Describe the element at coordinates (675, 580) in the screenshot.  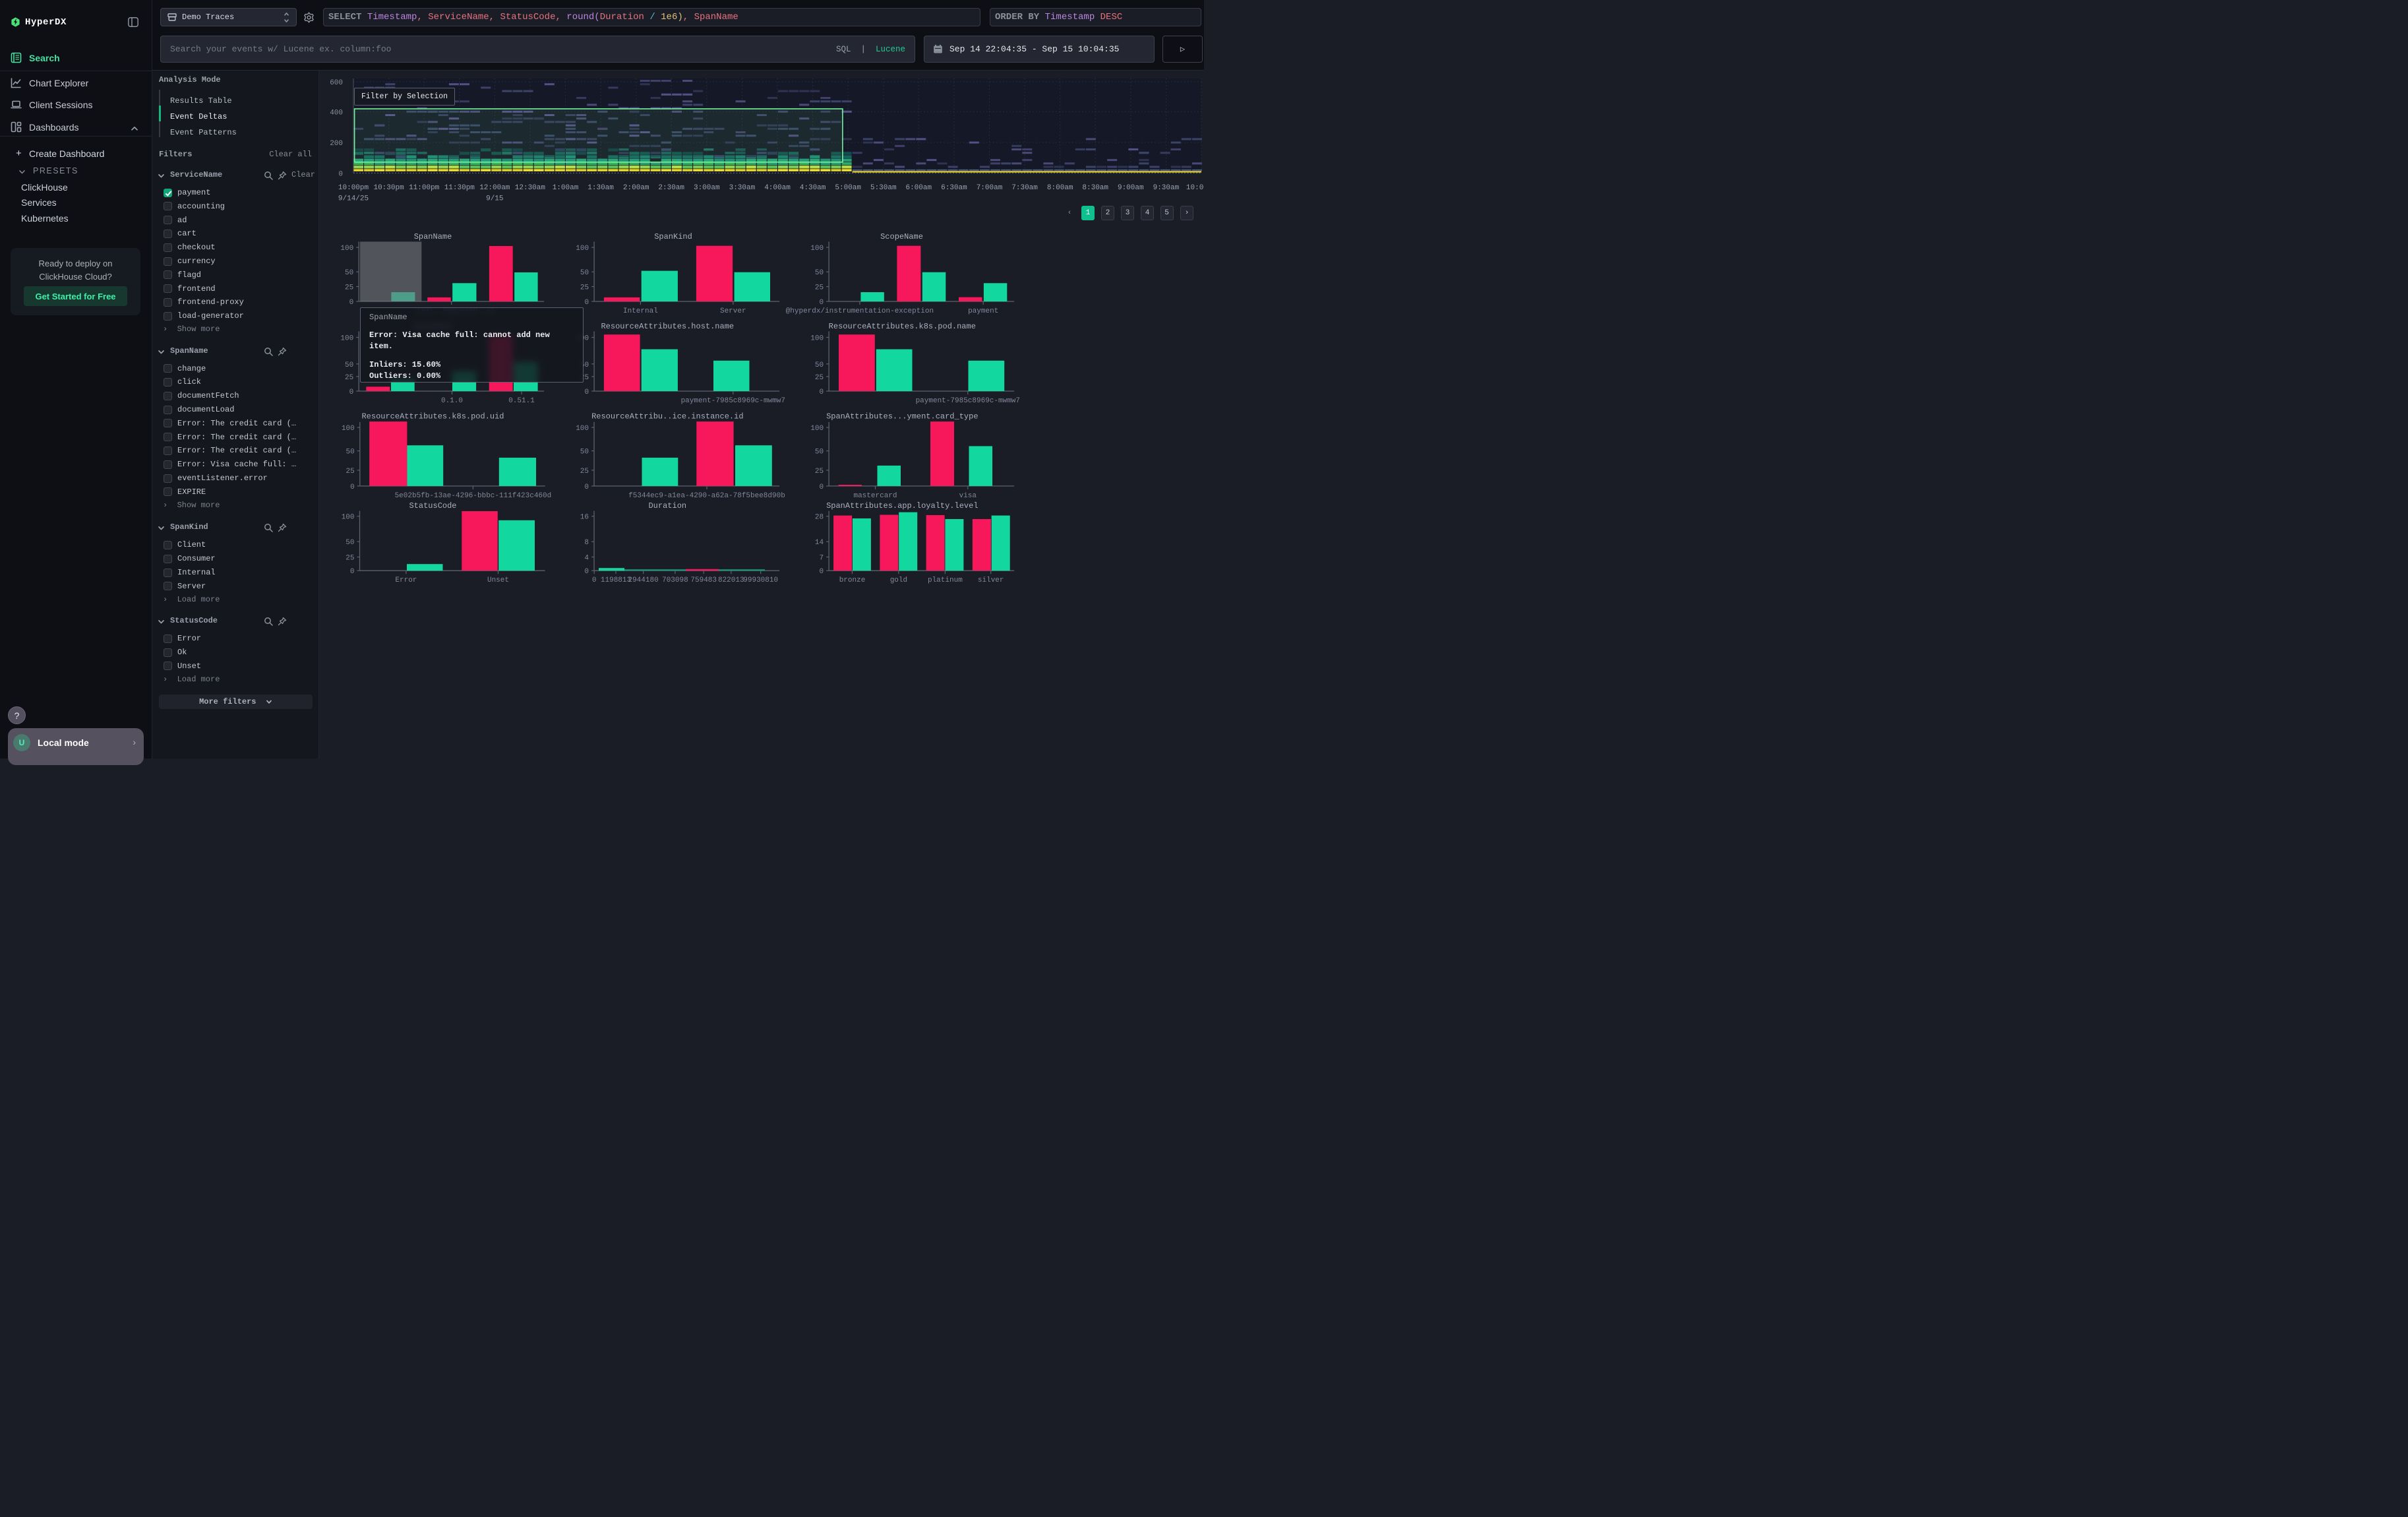
I see `svg-text: 703098` at that location.